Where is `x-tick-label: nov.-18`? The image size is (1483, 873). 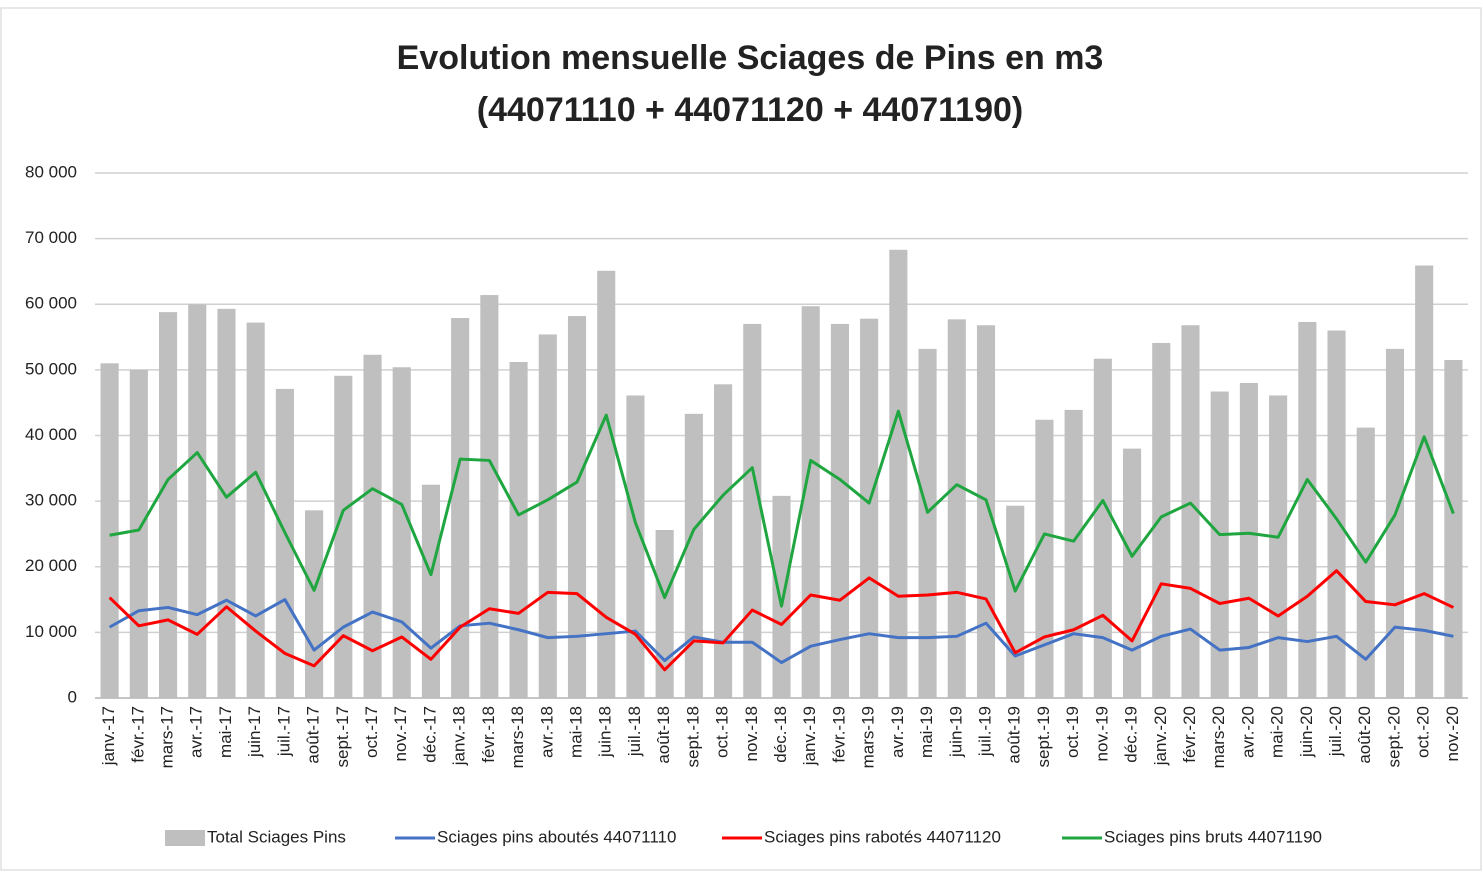
x-tick-label: nov.-18 is located at coordinates (751, 733).